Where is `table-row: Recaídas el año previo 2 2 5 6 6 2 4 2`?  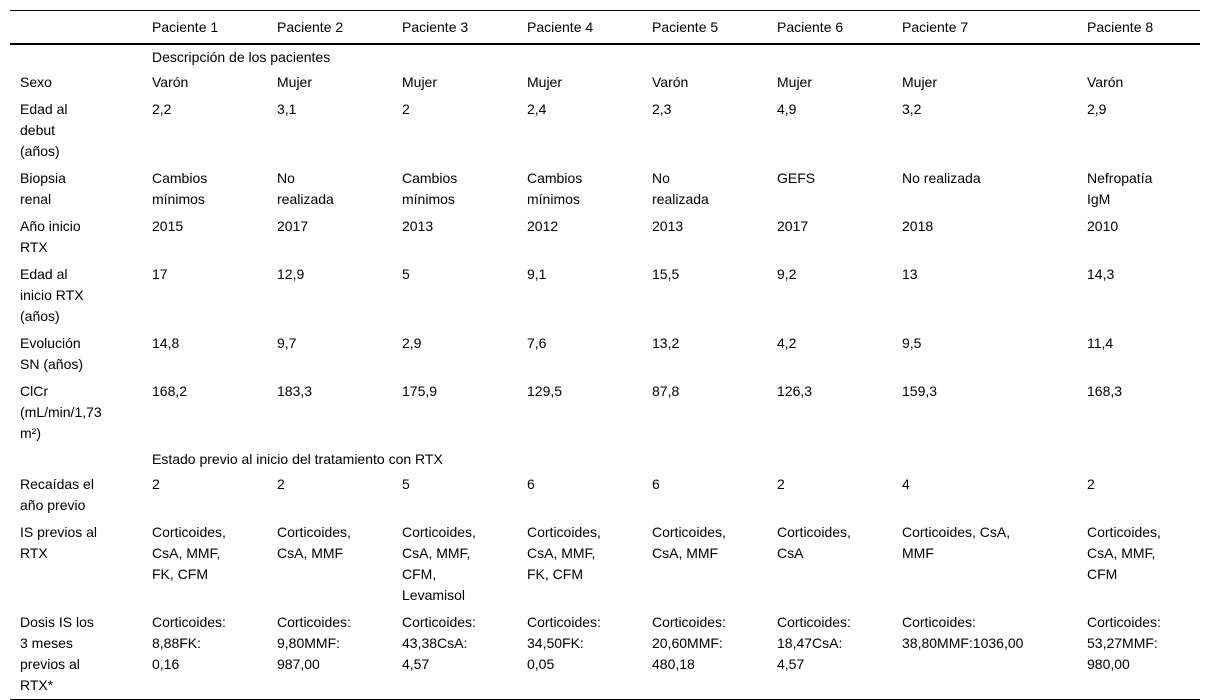 table-row: Recaídas el año previo 2 2 5 6 6 2 4 2 is located at coordinates (605, 495).